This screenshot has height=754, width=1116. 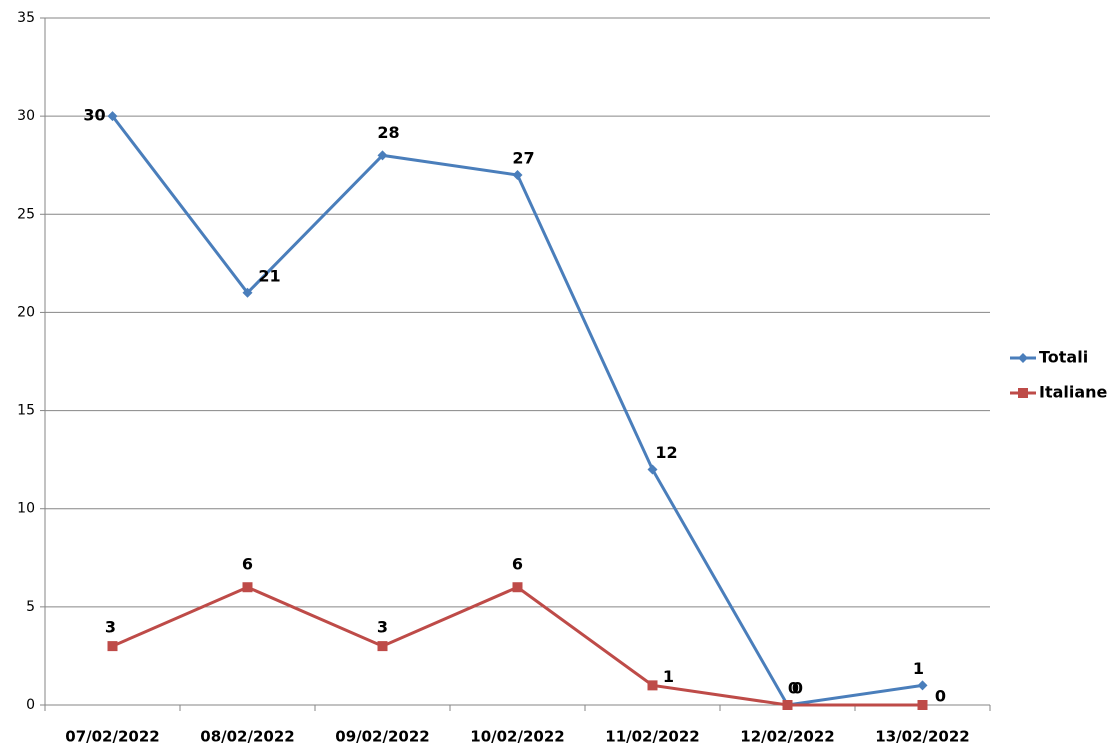 What do you see at coordinates (26, 509) in the screenshot?
I see `y-tick-label: 10` at bounding box center [26, 509].